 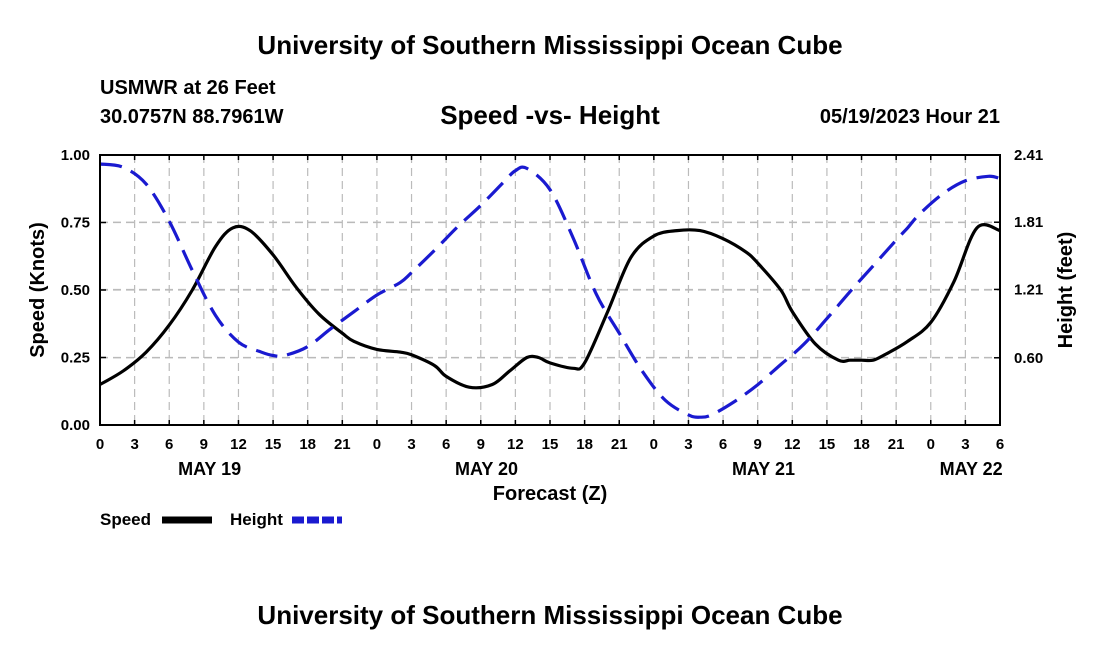 What do you see at coordinates (1028, 358) in the screenshot?
I see `y2-tick-label: 0.60` at bounding box center [1028, 358].